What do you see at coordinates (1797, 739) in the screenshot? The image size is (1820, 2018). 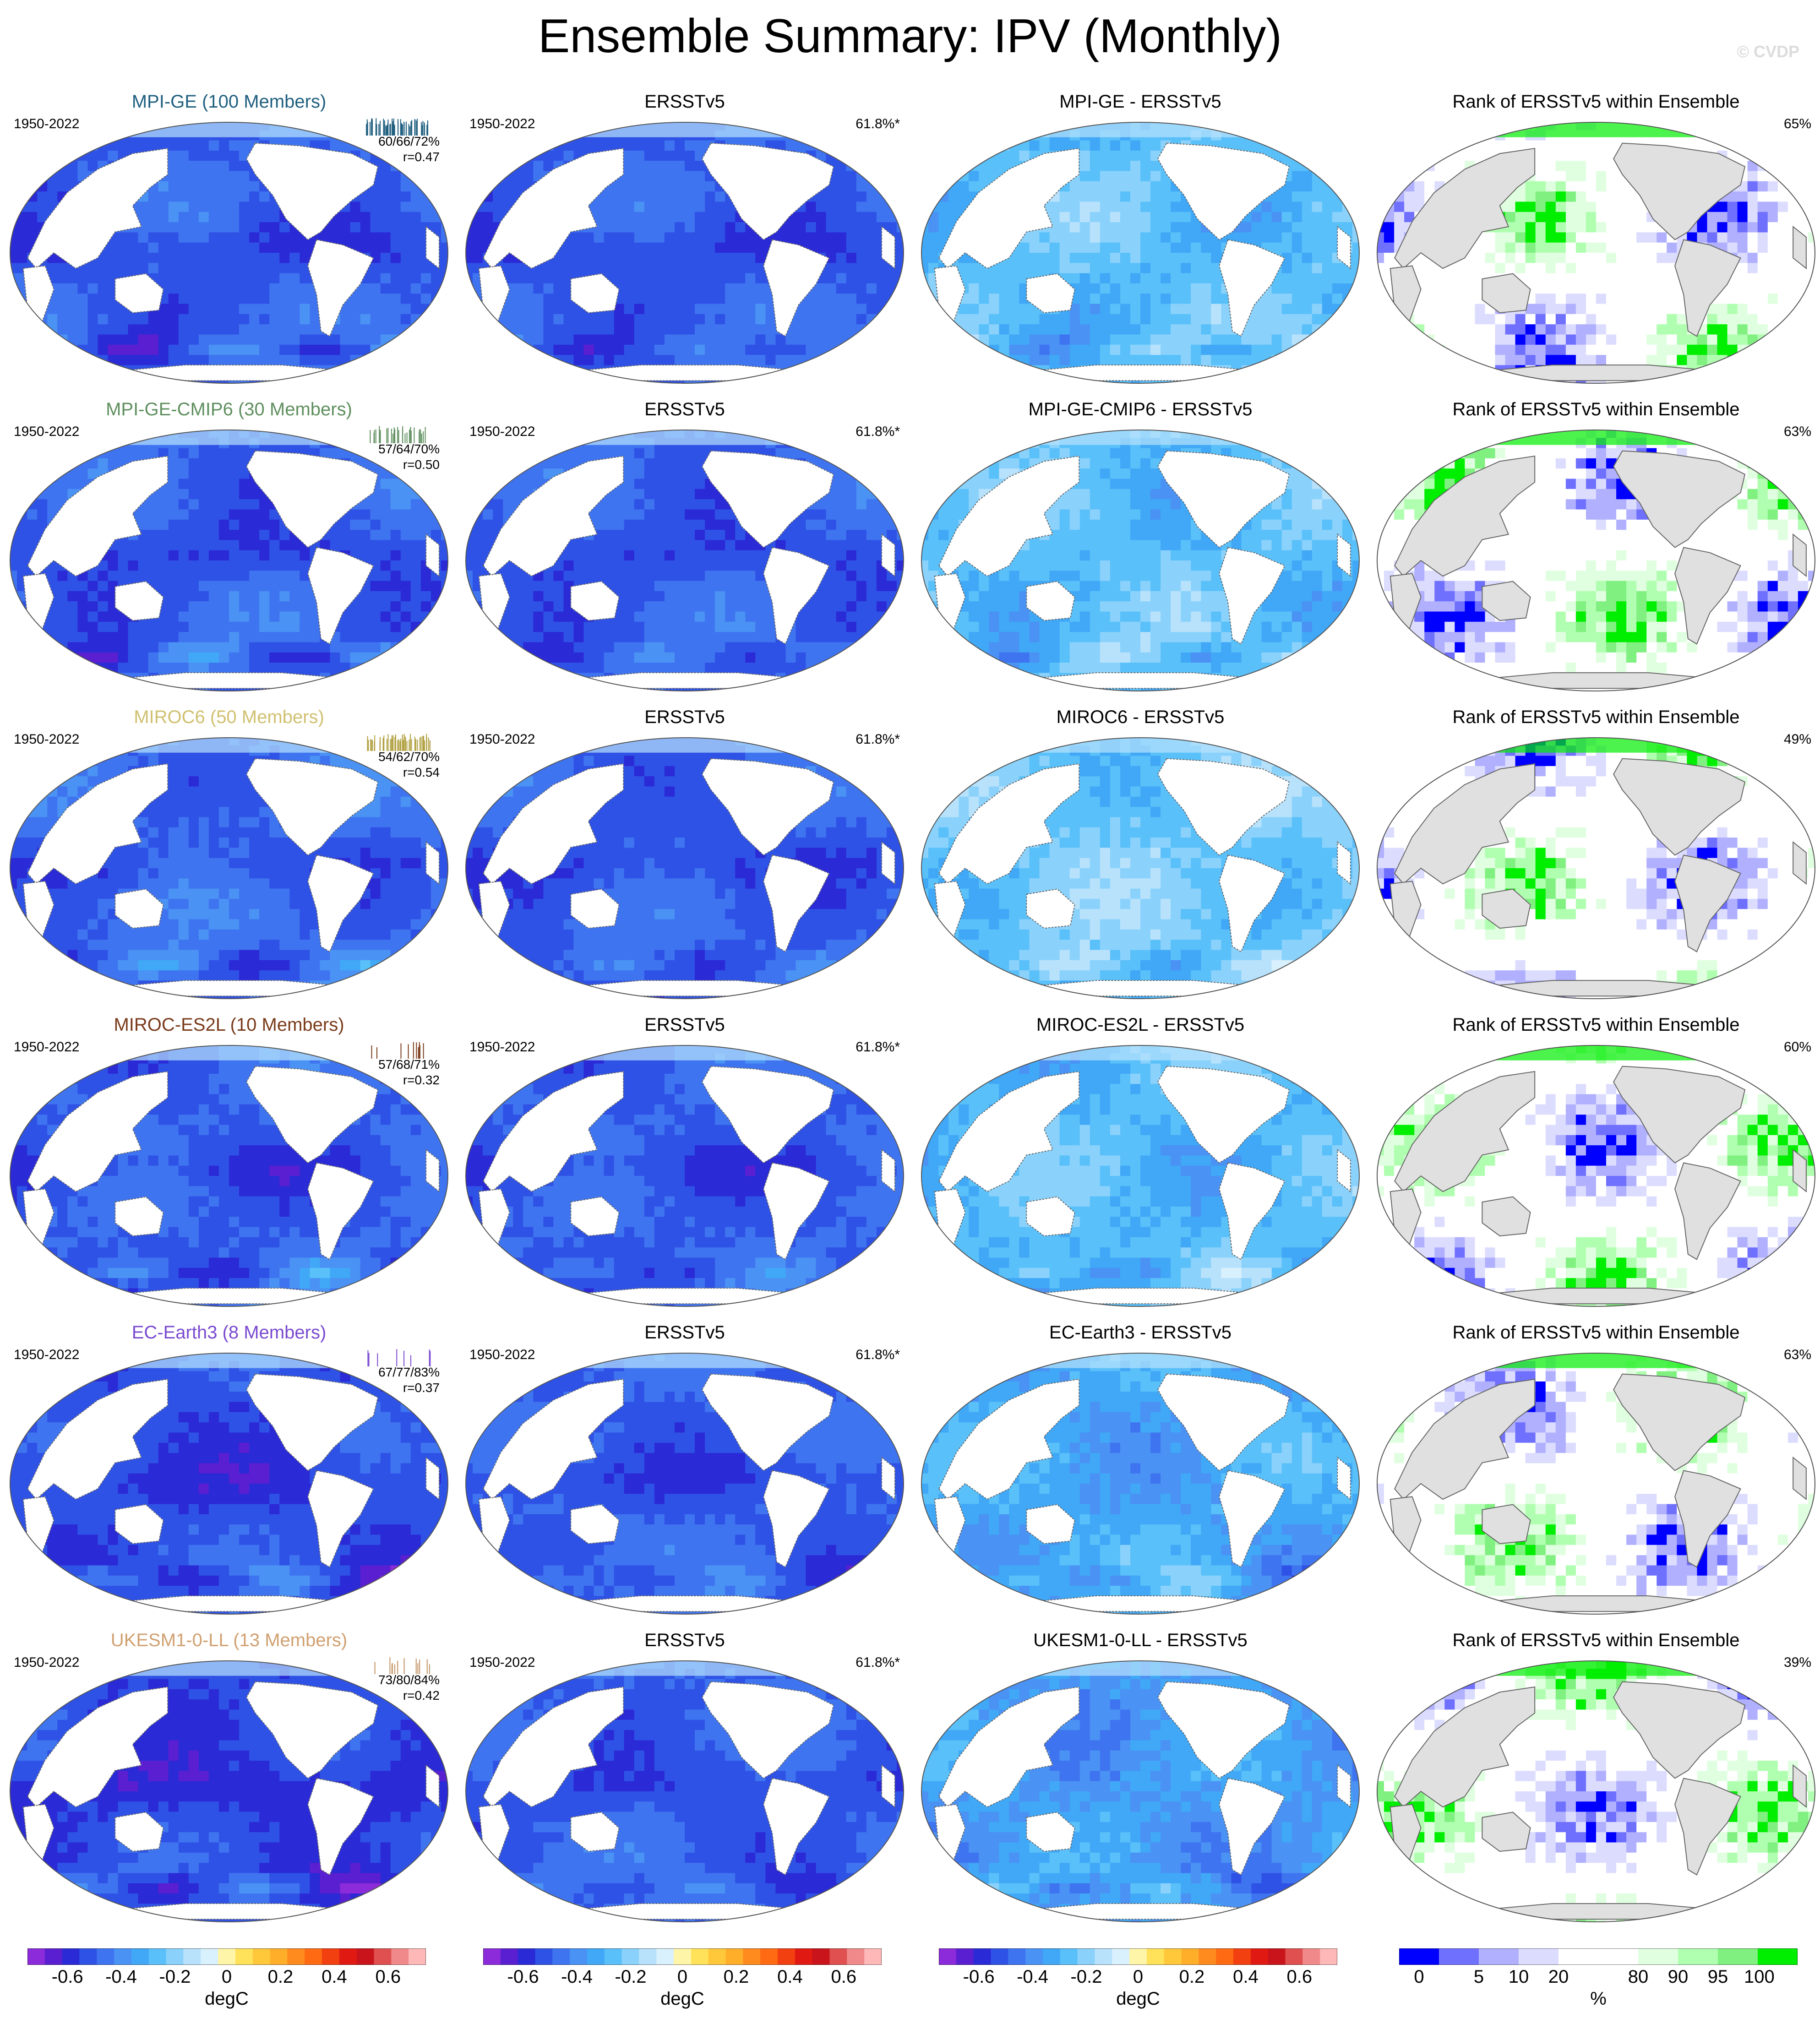 I see `pattern-percent: 49%` at bounding box center [1797, 739].